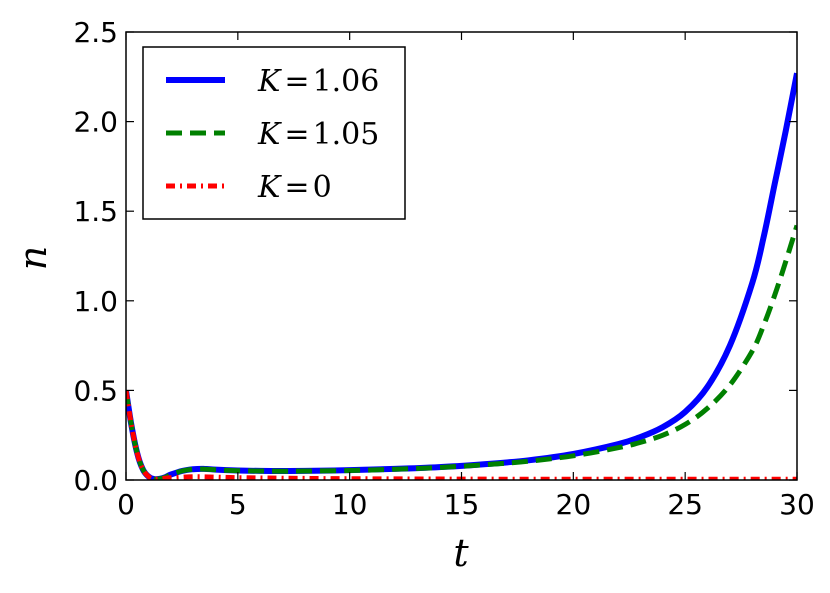 The image size is (830, 593). Describe the element at coordinates (33, 258) in the screenshot. I see `y-axis-label: n` at that location.